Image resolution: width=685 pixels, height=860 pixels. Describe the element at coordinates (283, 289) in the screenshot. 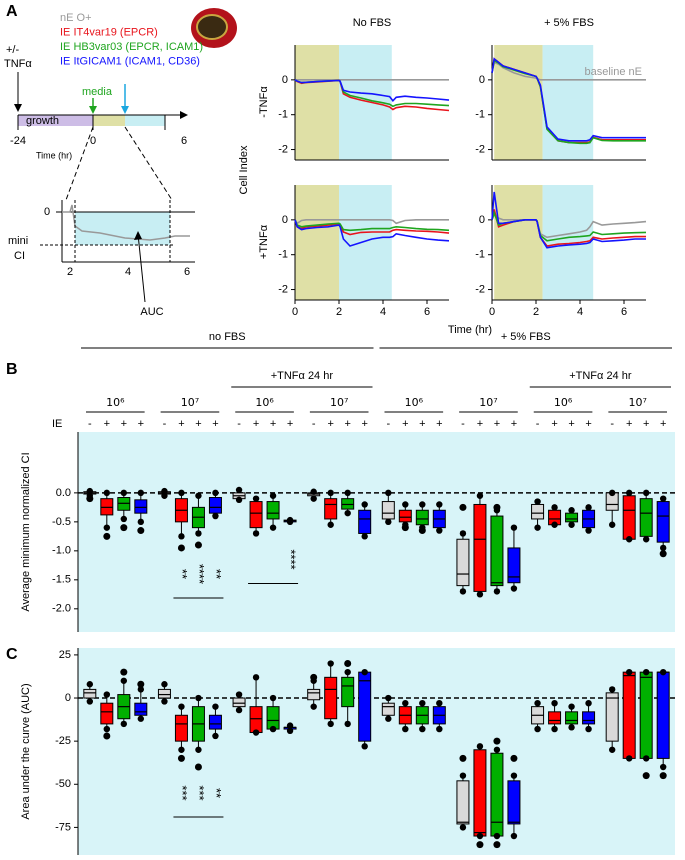

I see `y-tick-label: -2` at that location.